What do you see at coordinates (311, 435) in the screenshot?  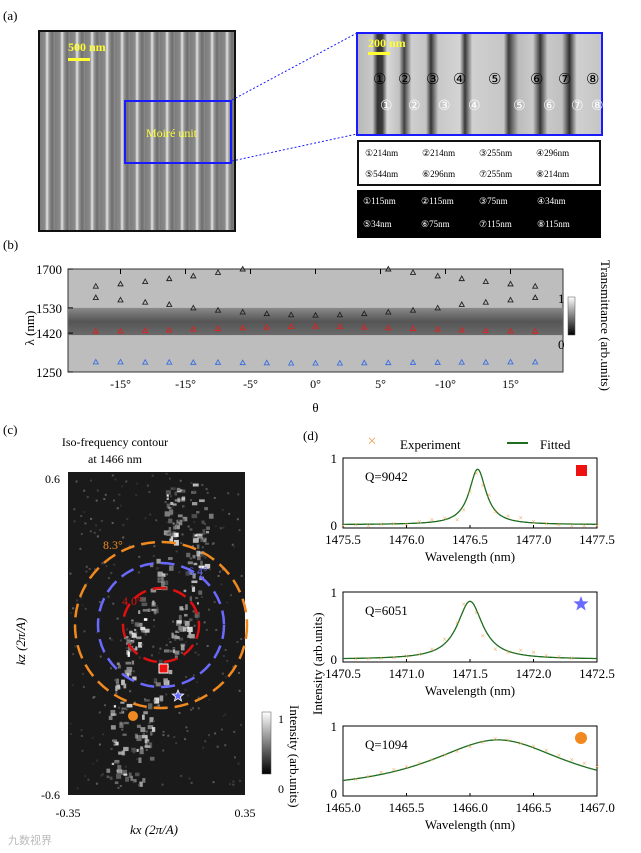 I see `panel-label-d: (d)` at bounding box center [311, 435].